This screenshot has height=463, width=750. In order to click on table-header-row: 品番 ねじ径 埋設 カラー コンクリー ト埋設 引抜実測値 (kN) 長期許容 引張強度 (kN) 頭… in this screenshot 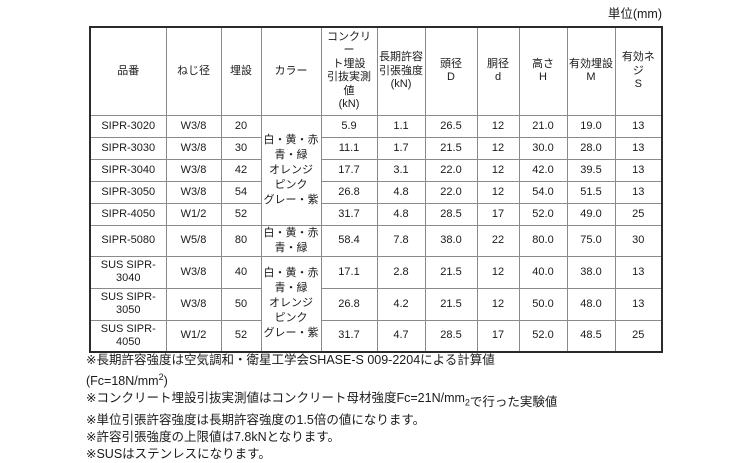, I will do `click(376, 71)`.